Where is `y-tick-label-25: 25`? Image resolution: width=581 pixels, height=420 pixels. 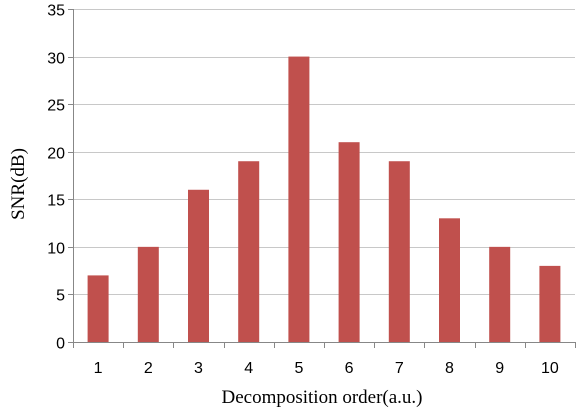
y-tick-label-25: 25 is located at coordinates (56, 106).